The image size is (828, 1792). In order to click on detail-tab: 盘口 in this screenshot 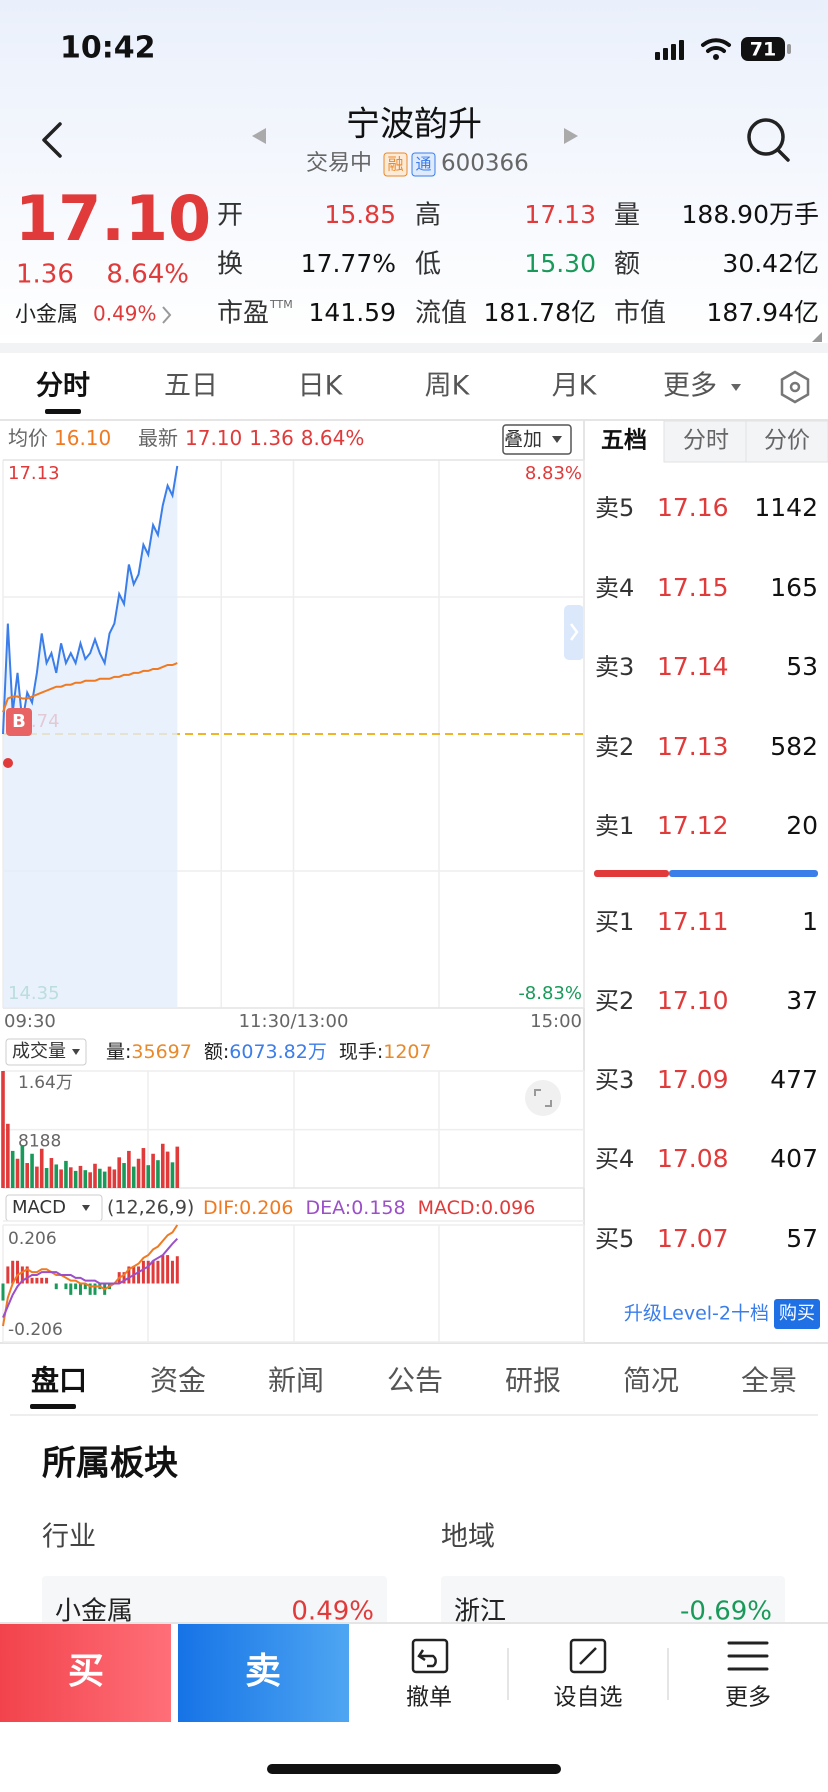, I will do `click(59, 1380)`.